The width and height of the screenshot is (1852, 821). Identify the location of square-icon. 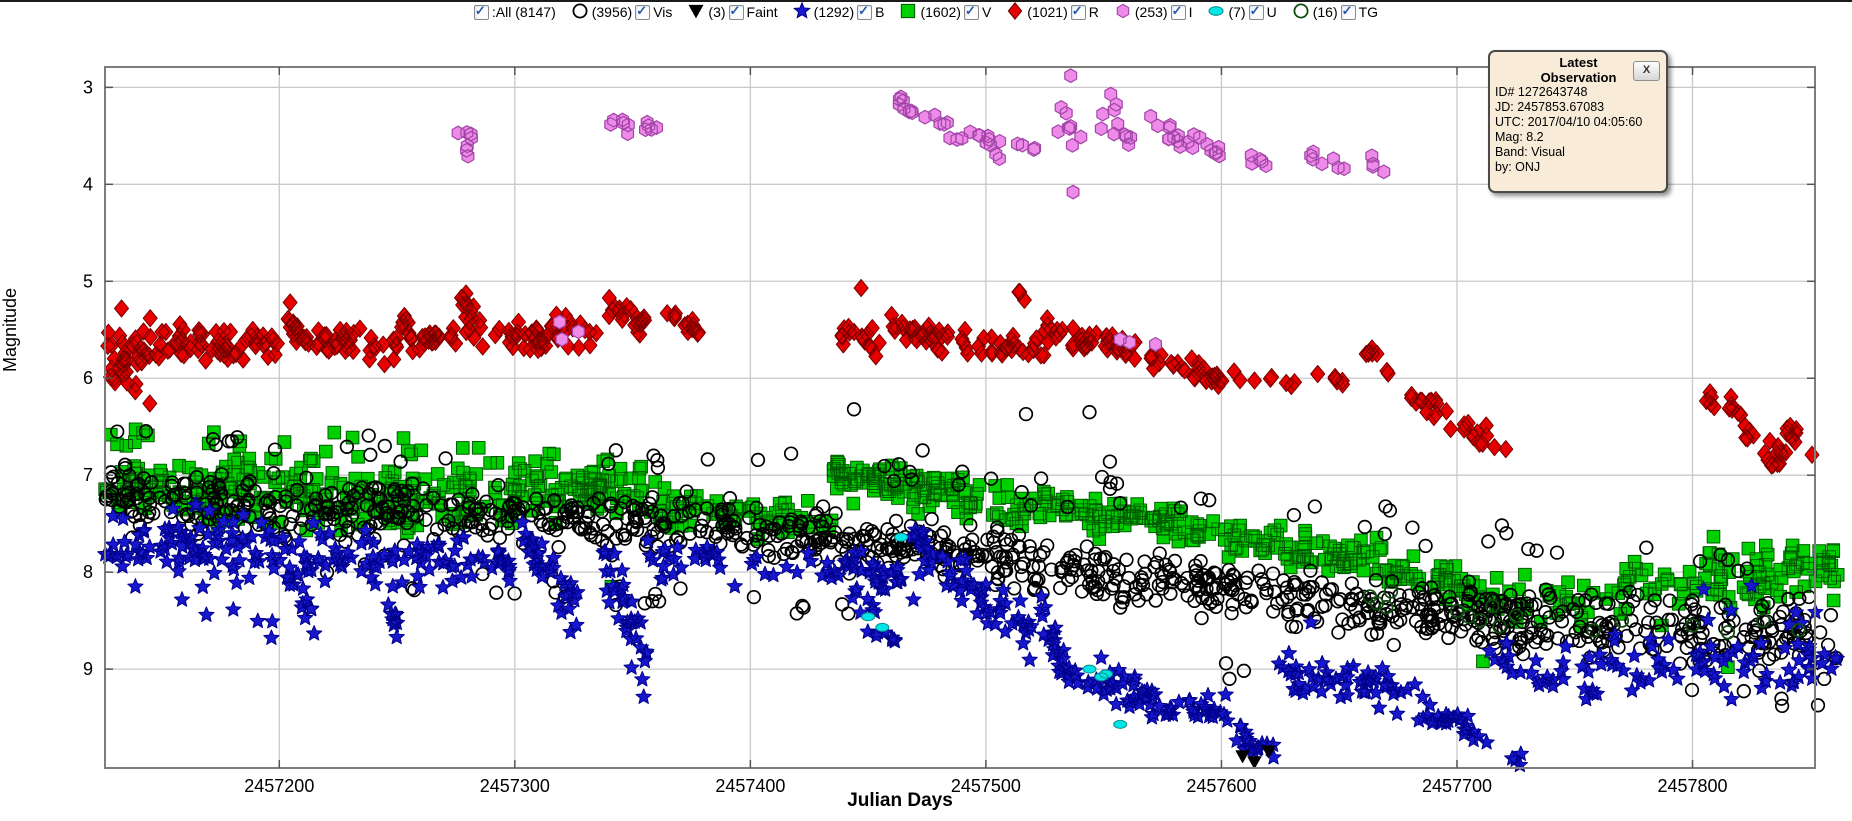
(908, 12).